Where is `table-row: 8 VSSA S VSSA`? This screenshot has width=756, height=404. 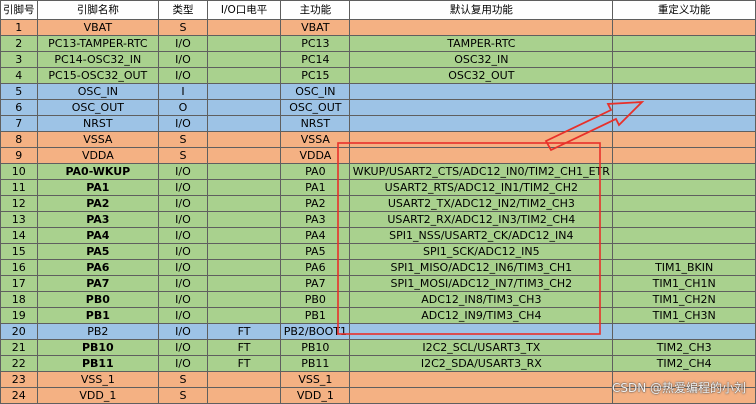
table-row: 8 VSSA S VSSA is located at coordinates (378, 139).